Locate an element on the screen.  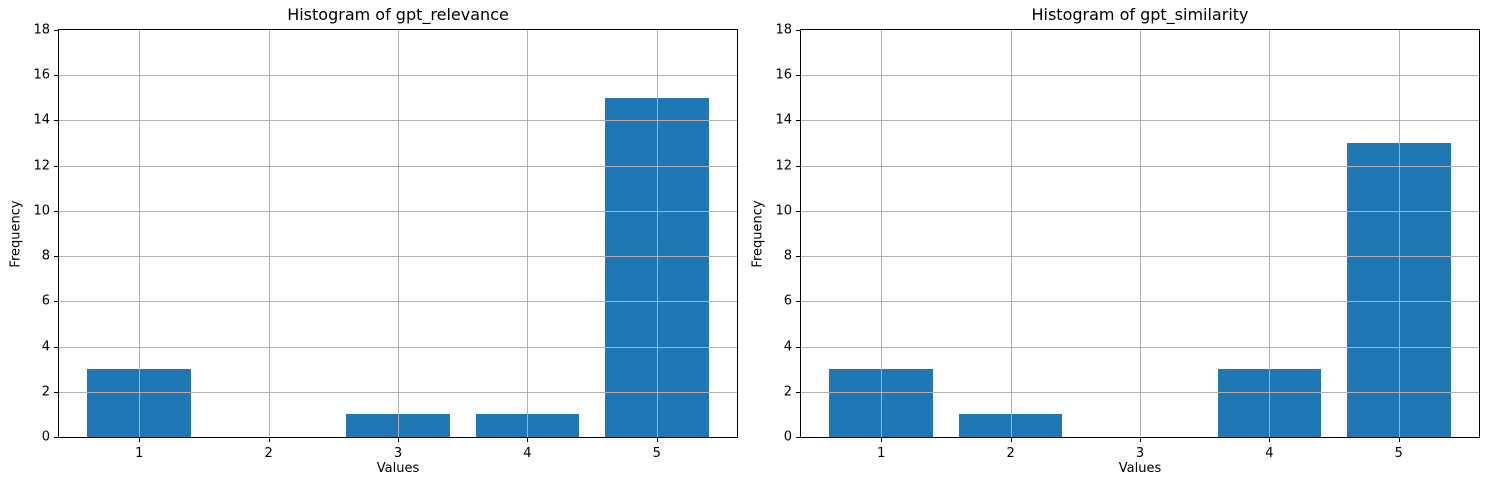
y-axis-label: Frequency is located at coordinates (758, 233).